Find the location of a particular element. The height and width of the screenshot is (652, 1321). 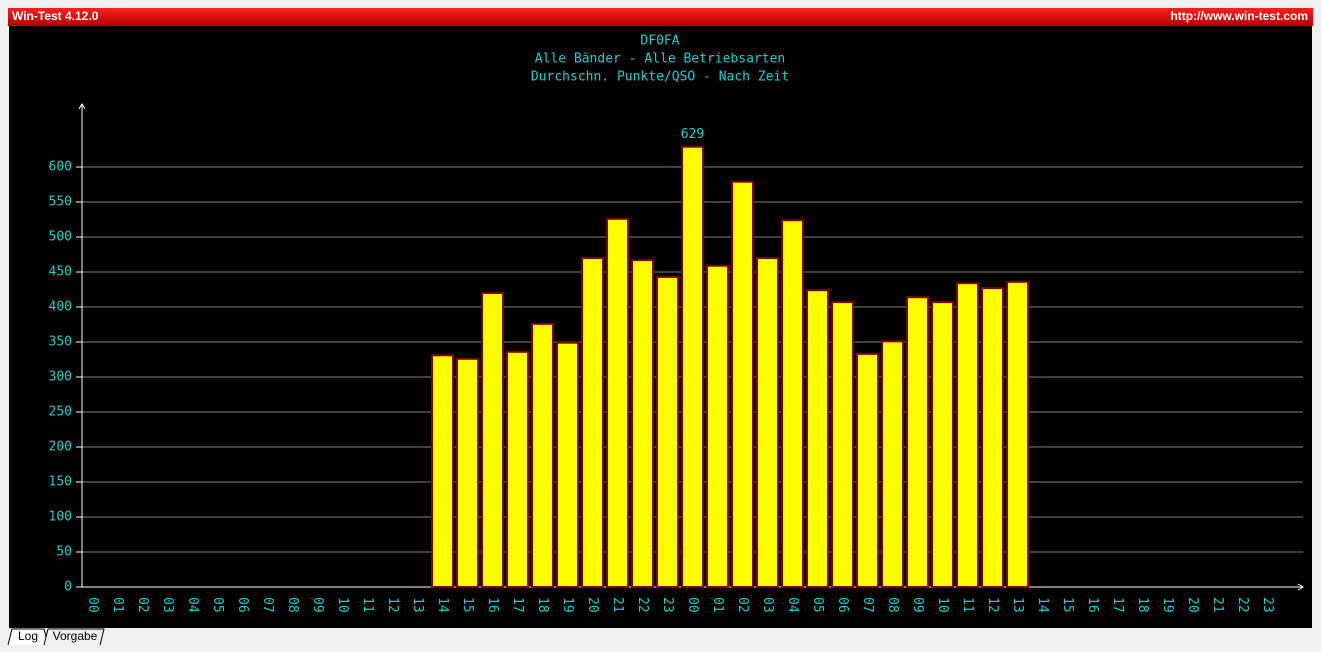

value-label: 629 is located at coordinates (692, 134).